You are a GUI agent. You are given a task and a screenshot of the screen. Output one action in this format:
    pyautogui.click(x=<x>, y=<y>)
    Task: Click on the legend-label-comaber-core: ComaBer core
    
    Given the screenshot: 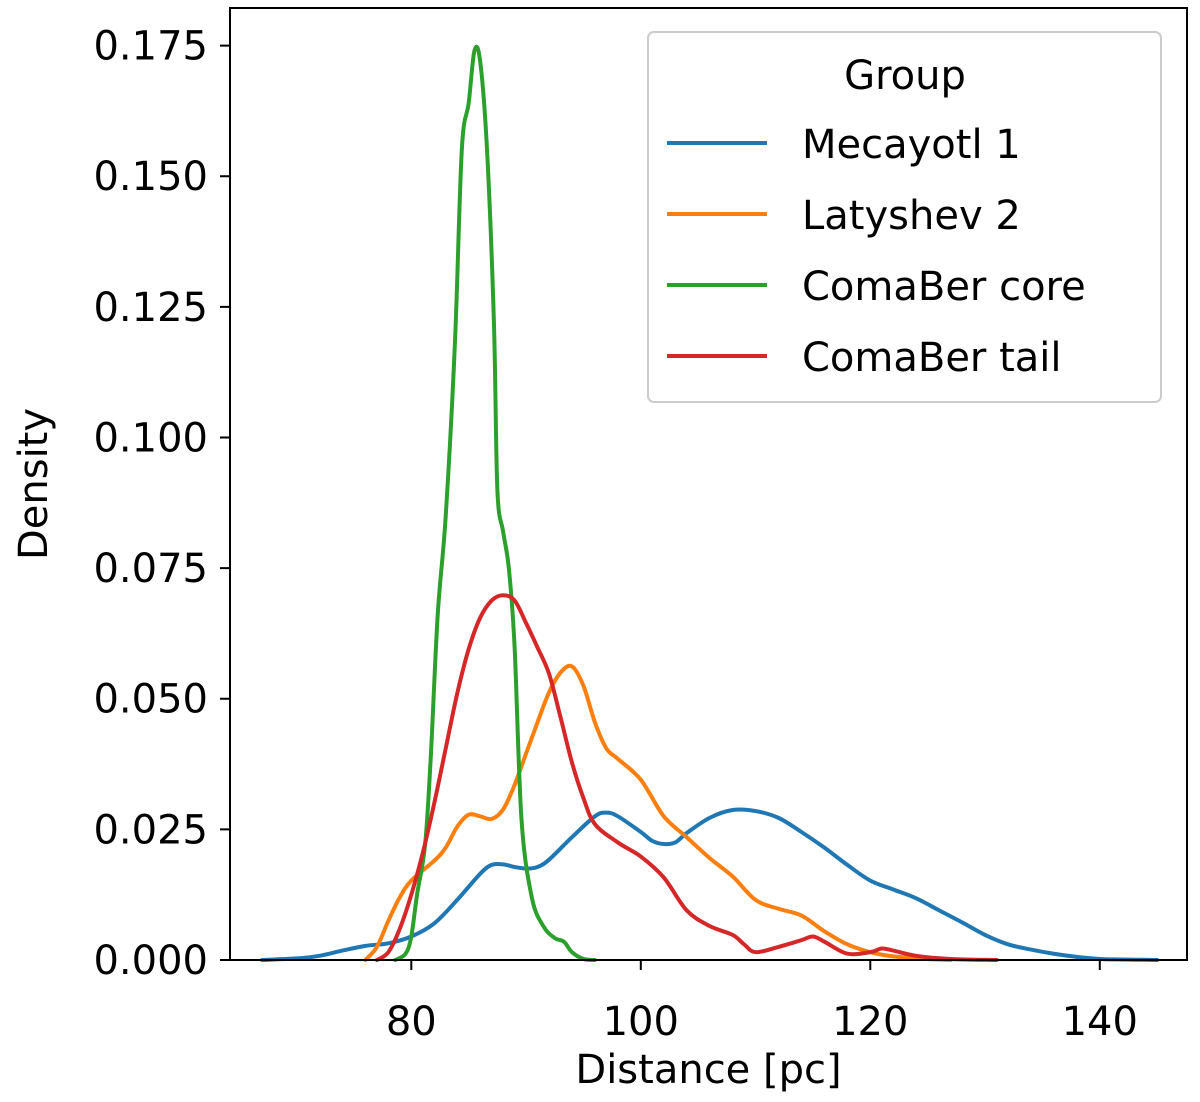 What is the action you would take?
    pyautogui.click(x=944, y=287)
    